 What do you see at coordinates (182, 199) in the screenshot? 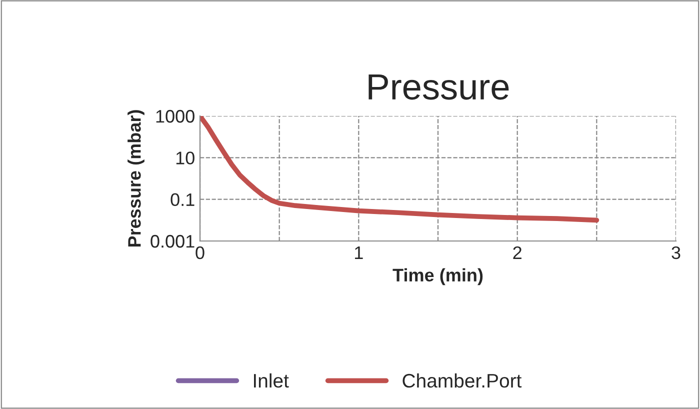
I see `y-tick-label: 0.1` at bounding box center [182, 199].